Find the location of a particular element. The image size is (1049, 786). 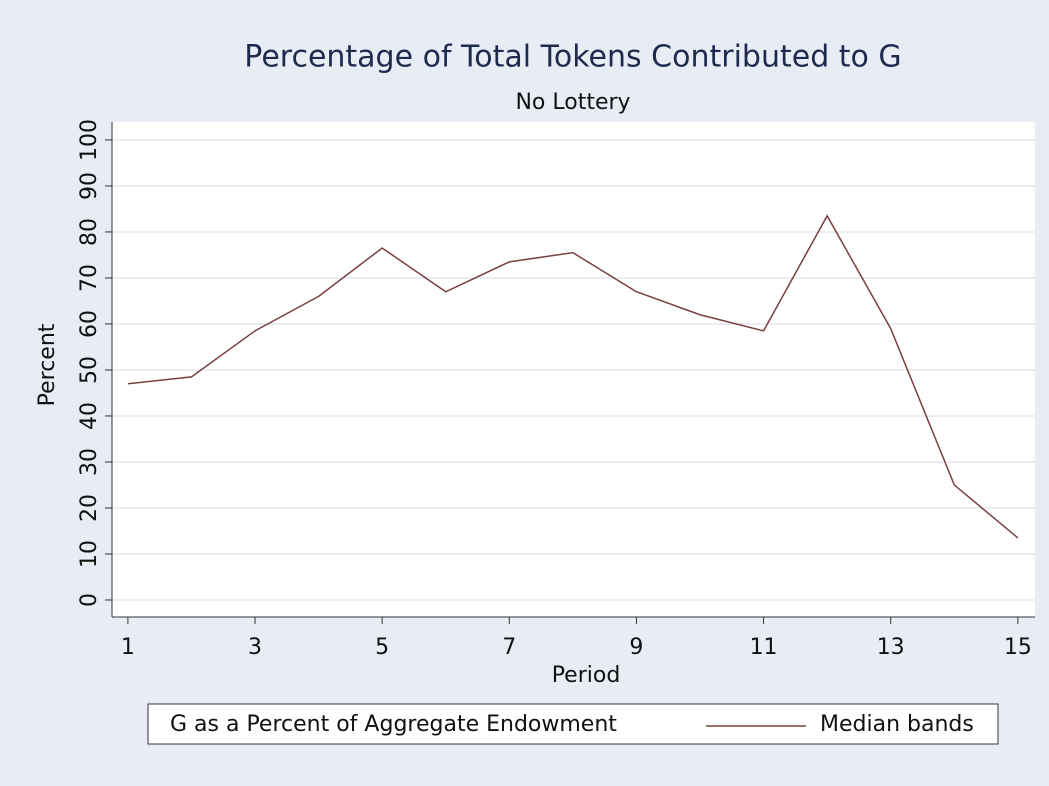

chart-subtitle: No Lottery is located at coordinates (572, 102).